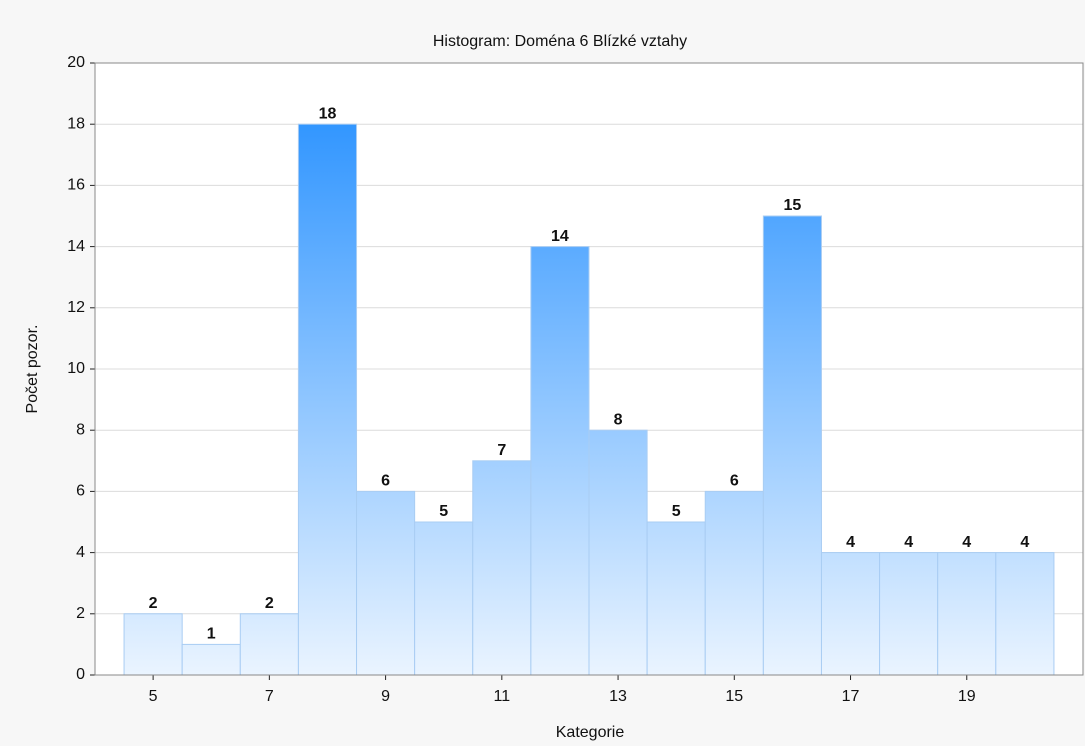  What do you see at coordinates (851, 696) in the screenshot?
I see `x-tick-label: 17` at bounding box center [851, 696].